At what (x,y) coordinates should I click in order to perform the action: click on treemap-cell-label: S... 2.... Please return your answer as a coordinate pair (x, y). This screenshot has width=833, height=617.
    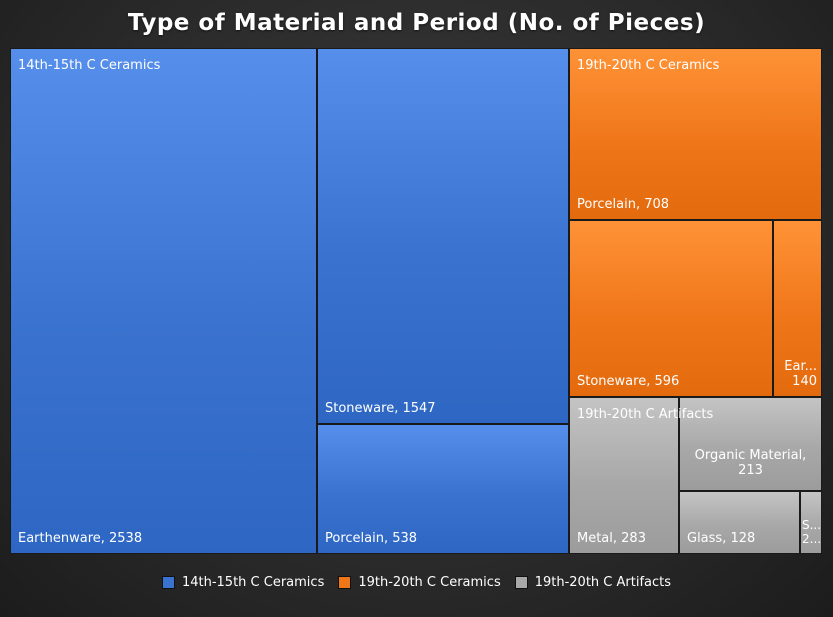
    Looking at the image, I should click on (811, 532).